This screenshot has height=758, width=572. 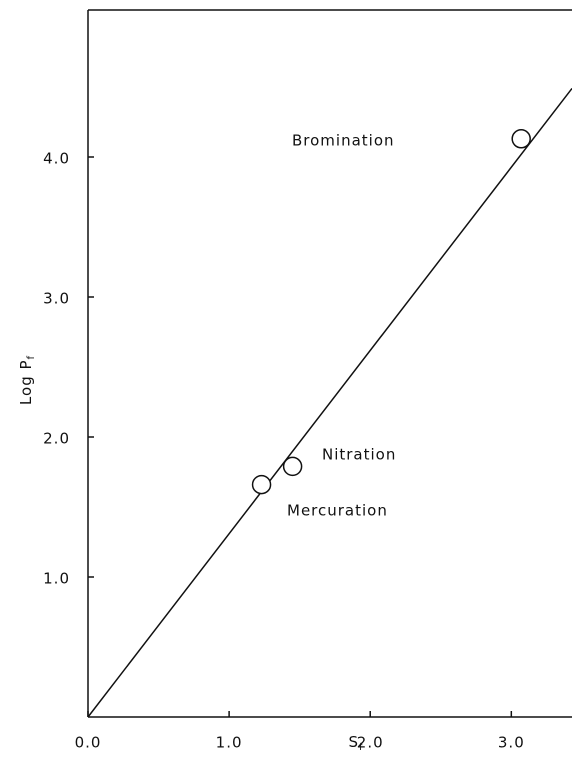 What do you see at coordinates (359, 455) in the screenshot?
I see `annotation: Nitration` at bounding box center [359, 455].